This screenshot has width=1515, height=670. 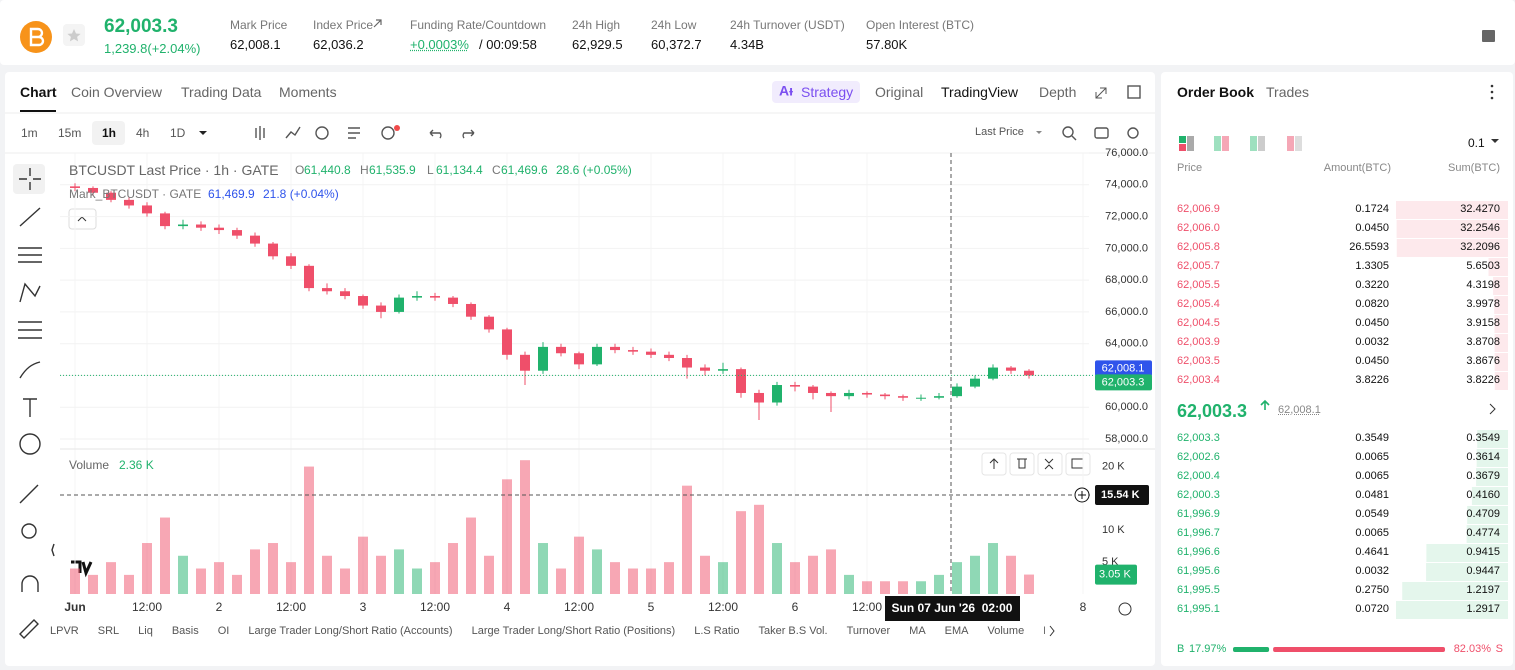 I want to click on indicator: Liq, so click(x=145, y=631).